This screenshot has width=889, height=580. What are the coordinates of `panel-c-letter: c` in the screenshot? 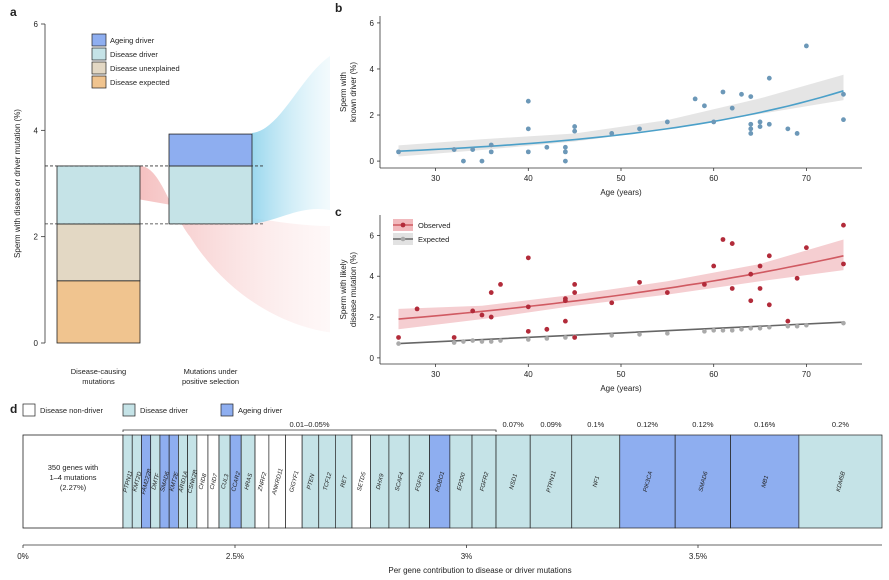 It's located at (338, 212).